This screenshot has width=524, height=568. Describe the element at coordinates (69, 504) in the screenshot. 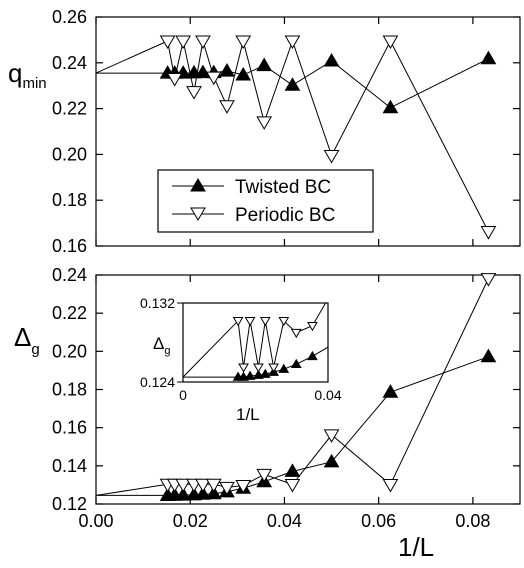

I see `bottom-ytick-label-0: 0.12` at that location.